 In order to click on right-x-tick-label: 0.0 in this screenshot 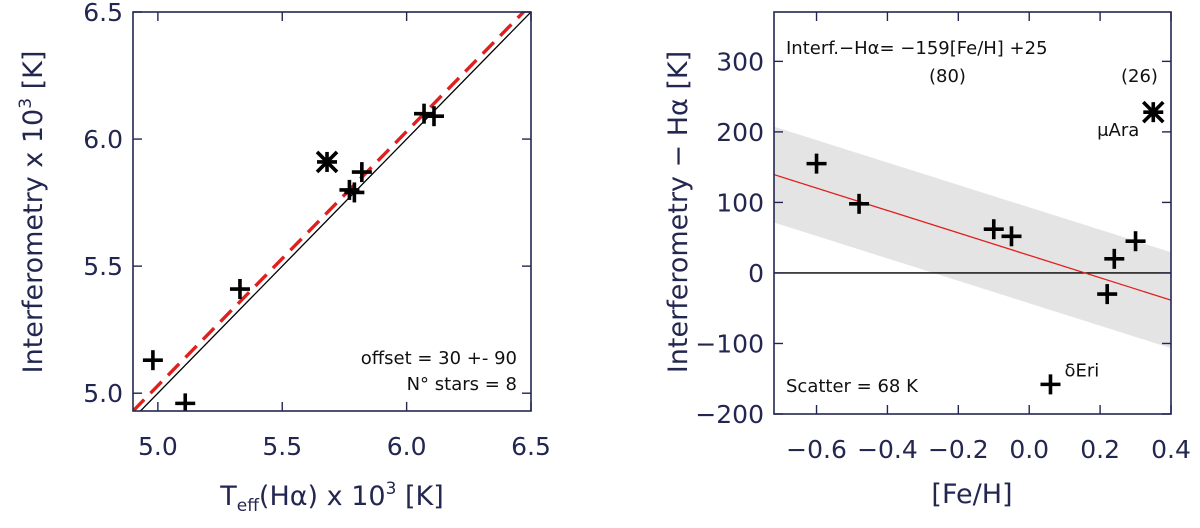, I will do `click(1029, 449)`.